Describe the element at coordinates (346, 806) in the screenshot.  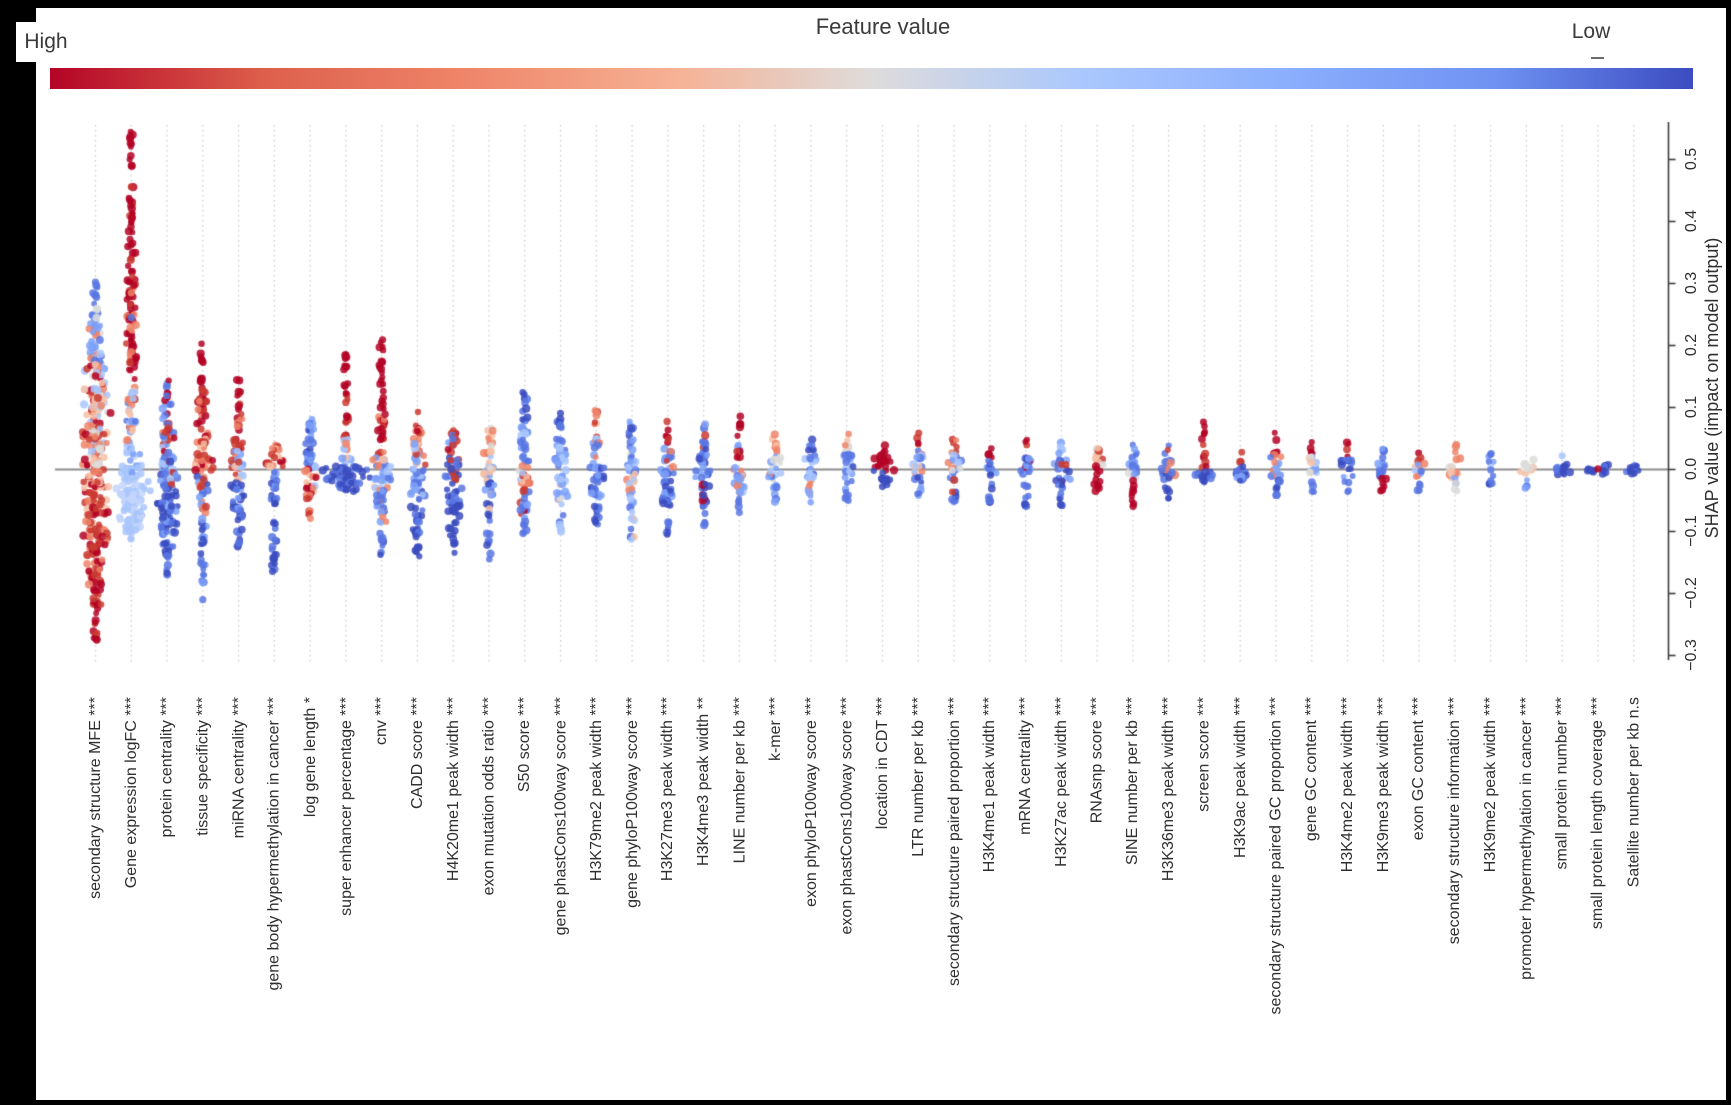
I see `feature-label: super enhancer percentage ***` at that location.